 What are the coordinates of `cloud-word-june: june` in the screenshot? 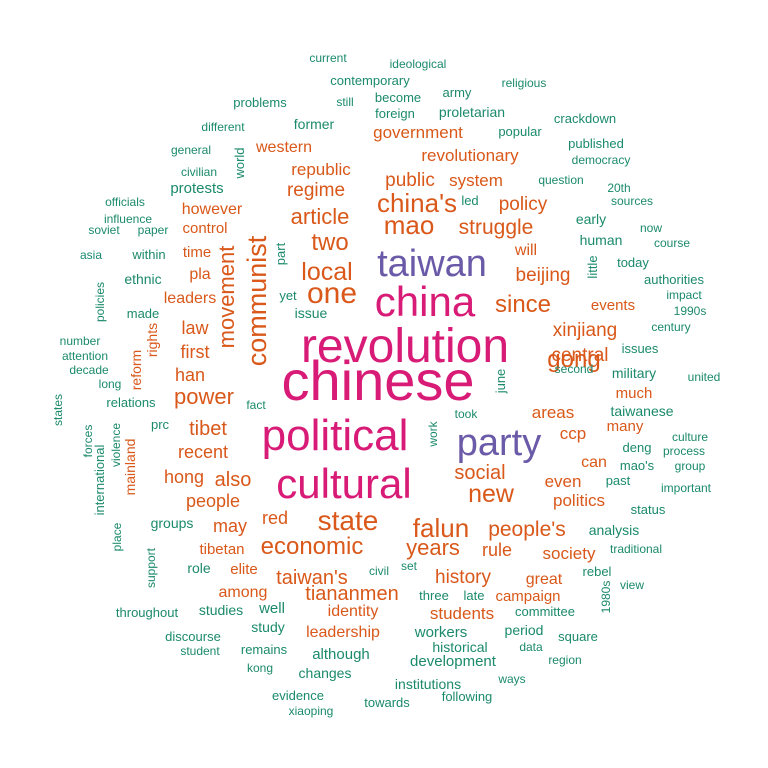 It's located at (500, 382).